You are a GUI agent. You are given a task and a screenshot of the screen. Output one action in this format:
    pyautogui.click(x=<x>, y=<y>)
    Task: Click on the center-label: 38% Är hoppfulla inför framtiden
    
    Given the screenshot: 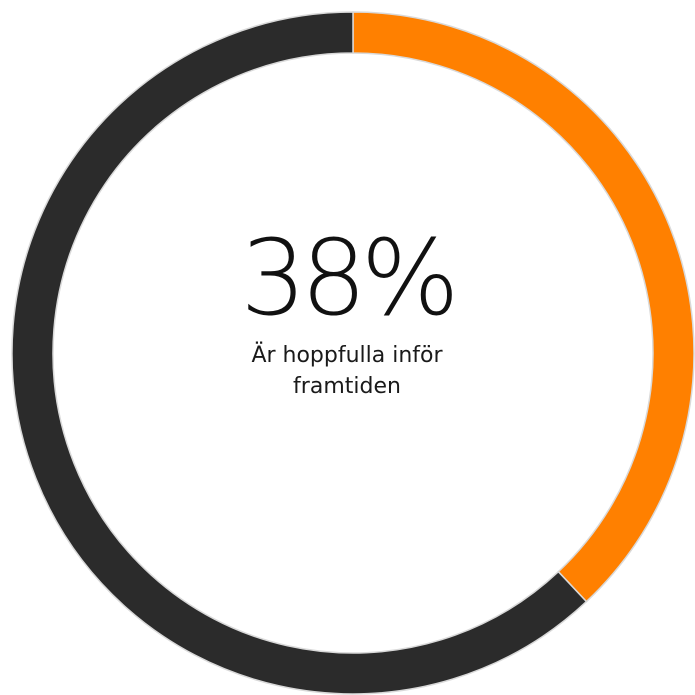 What is the action you would take?
    pyautogui.click(x=347, y=310)
    